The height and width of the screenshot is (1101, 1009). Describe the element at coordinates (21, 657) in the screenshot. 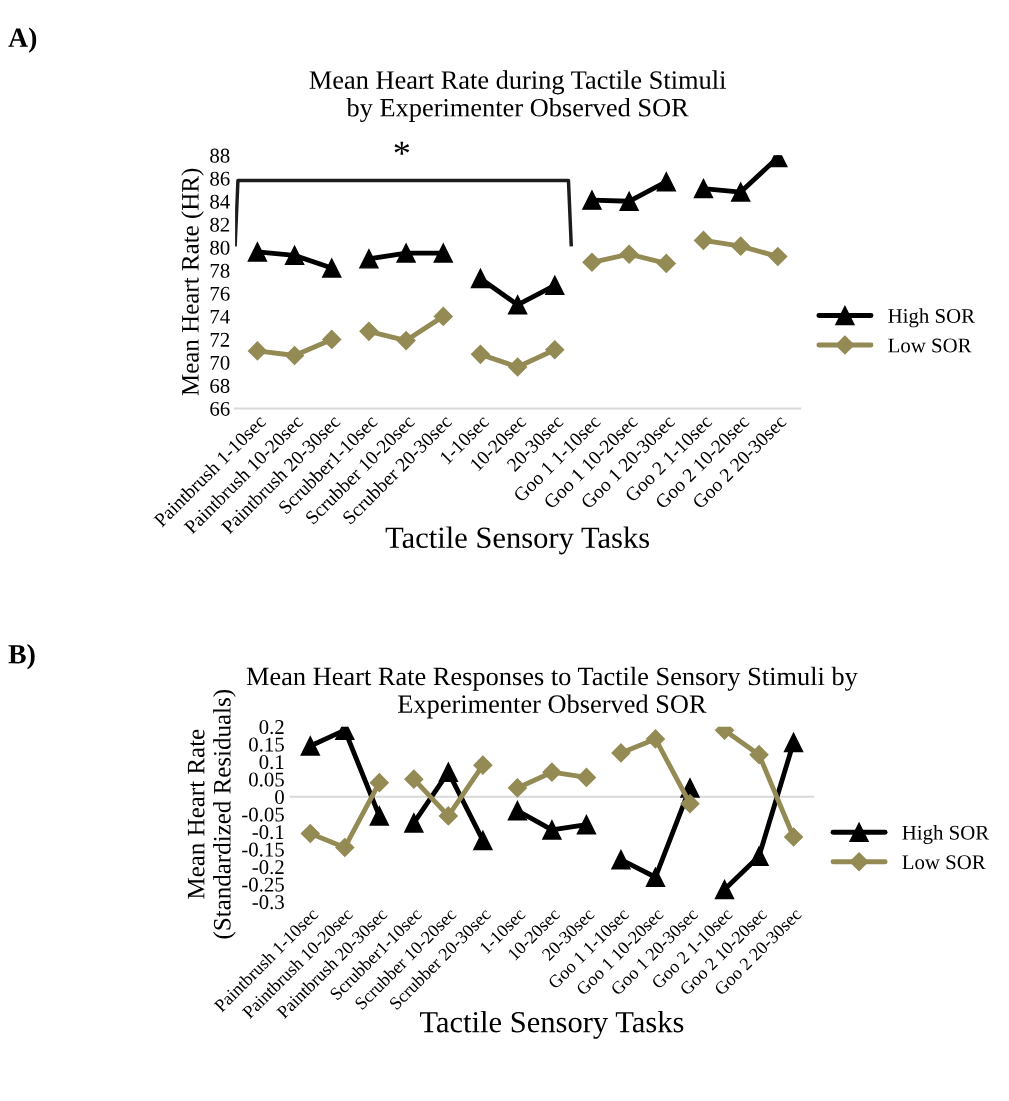

I see `text: B)` at that location.